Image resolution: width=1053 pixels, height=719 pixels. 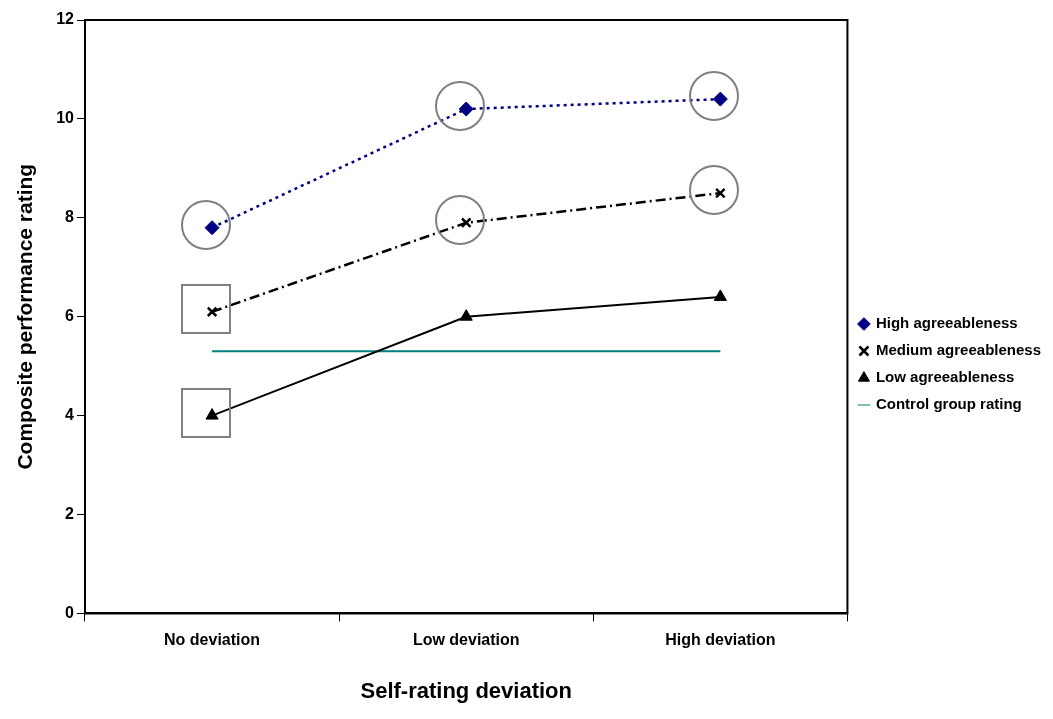 What do you see at coordinates (212, 640) in the screenshot?
I see `x-tick-label: No deviation` at bounding box center [212, 640].